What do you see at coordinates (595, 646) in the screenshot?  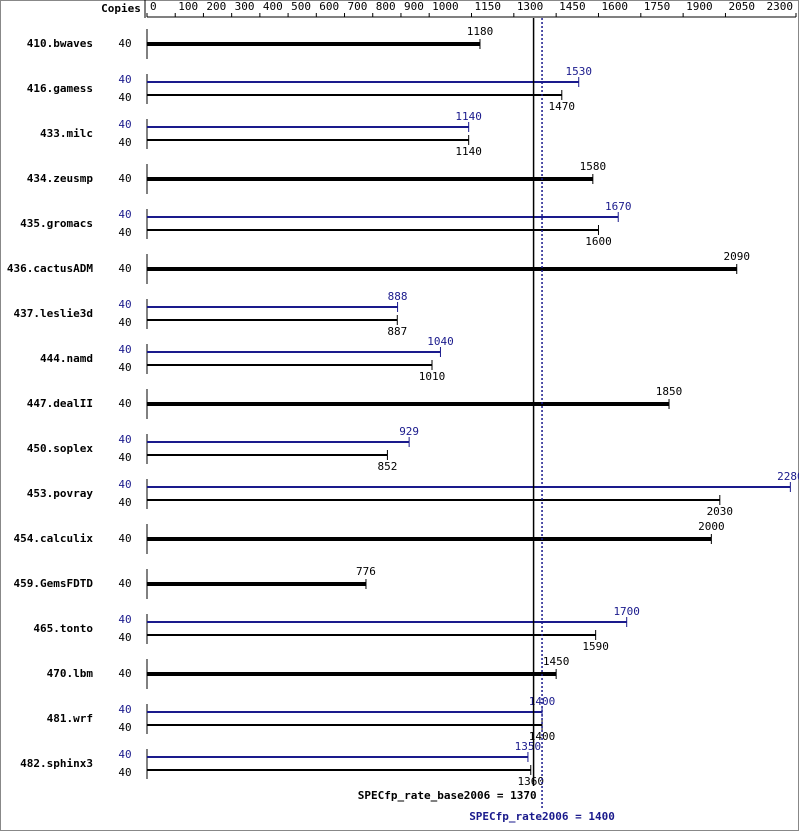 I see `value-label: 1590` at bounding box center [595, 646].